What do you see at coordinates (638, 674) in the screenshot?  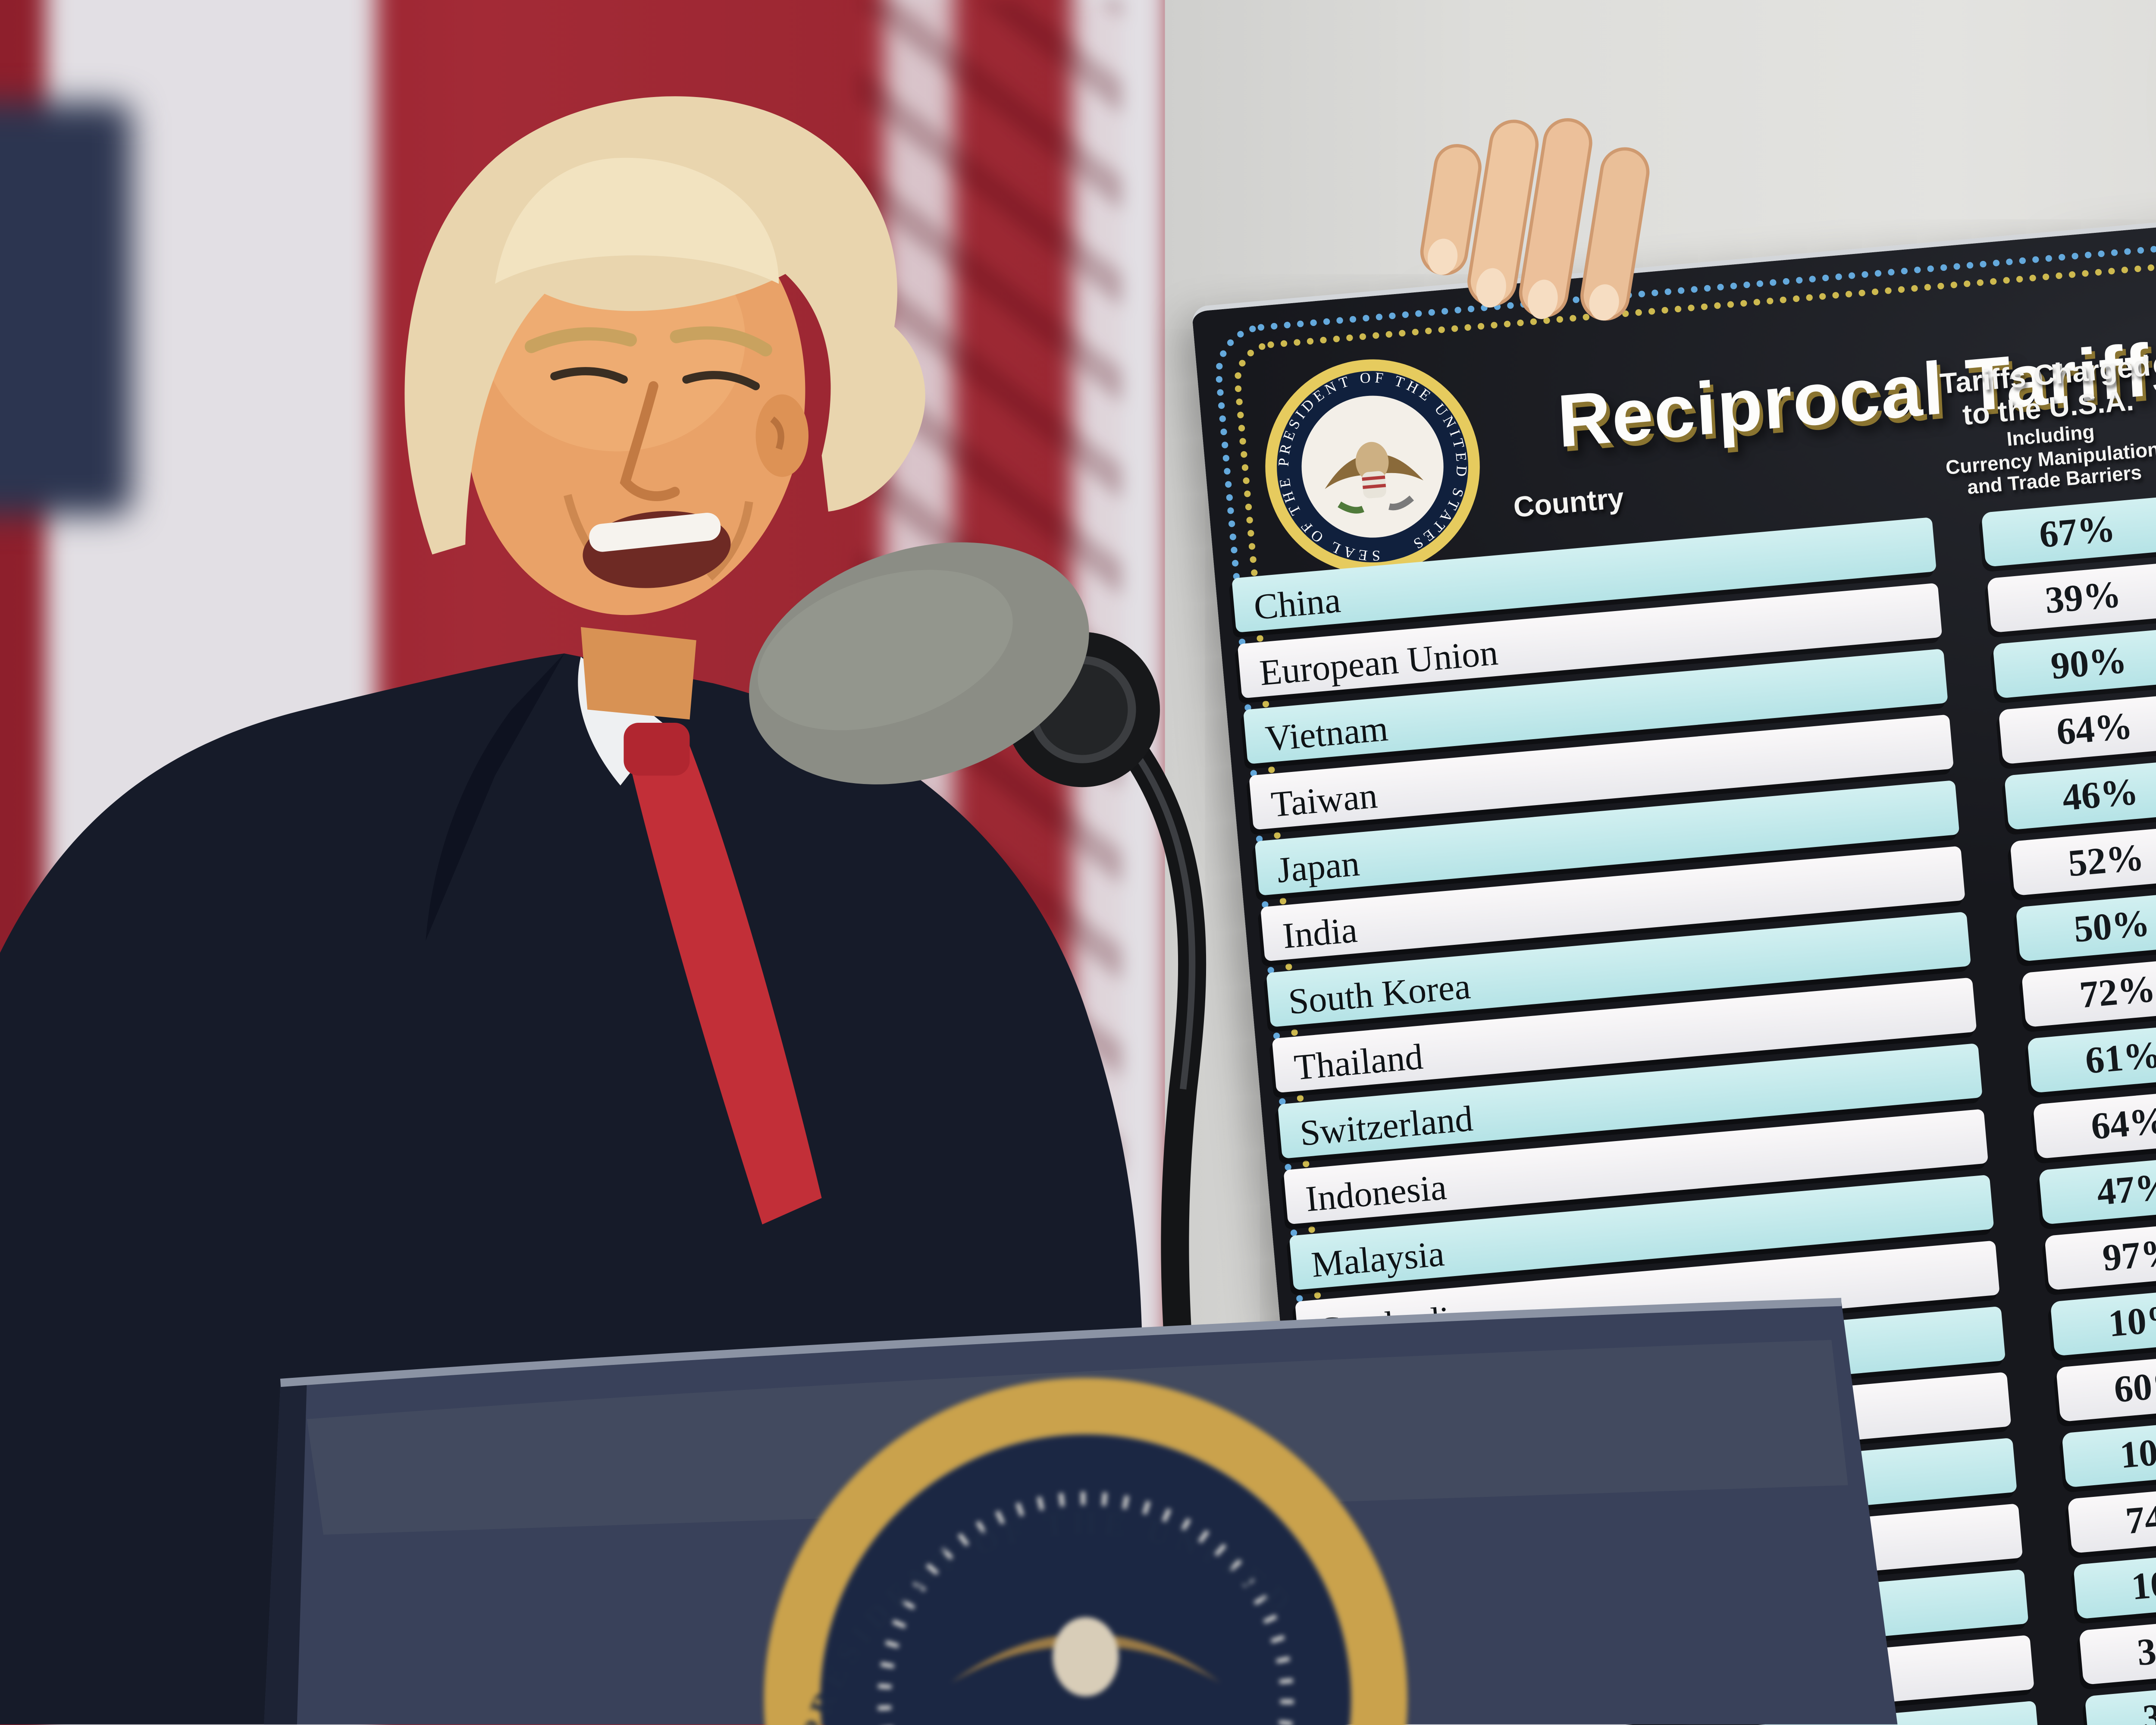 I see `neck` at bounding box center [638, 674].